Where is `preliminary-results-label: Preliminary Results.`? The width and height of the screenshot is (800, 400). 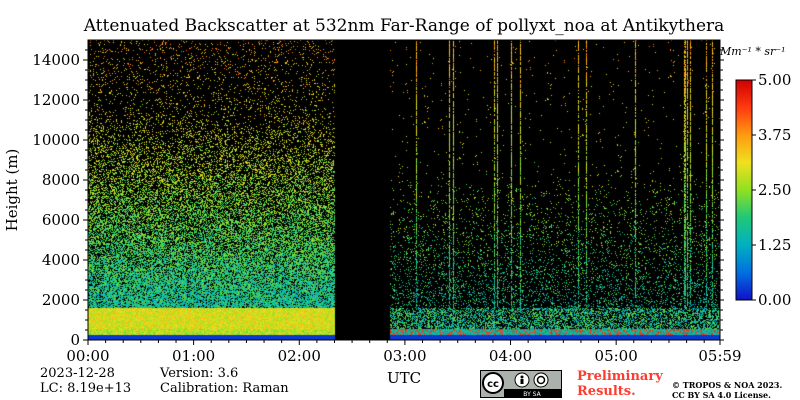
preliminary-results-label: Preliminary Results. is located at coordinates (620, 384).